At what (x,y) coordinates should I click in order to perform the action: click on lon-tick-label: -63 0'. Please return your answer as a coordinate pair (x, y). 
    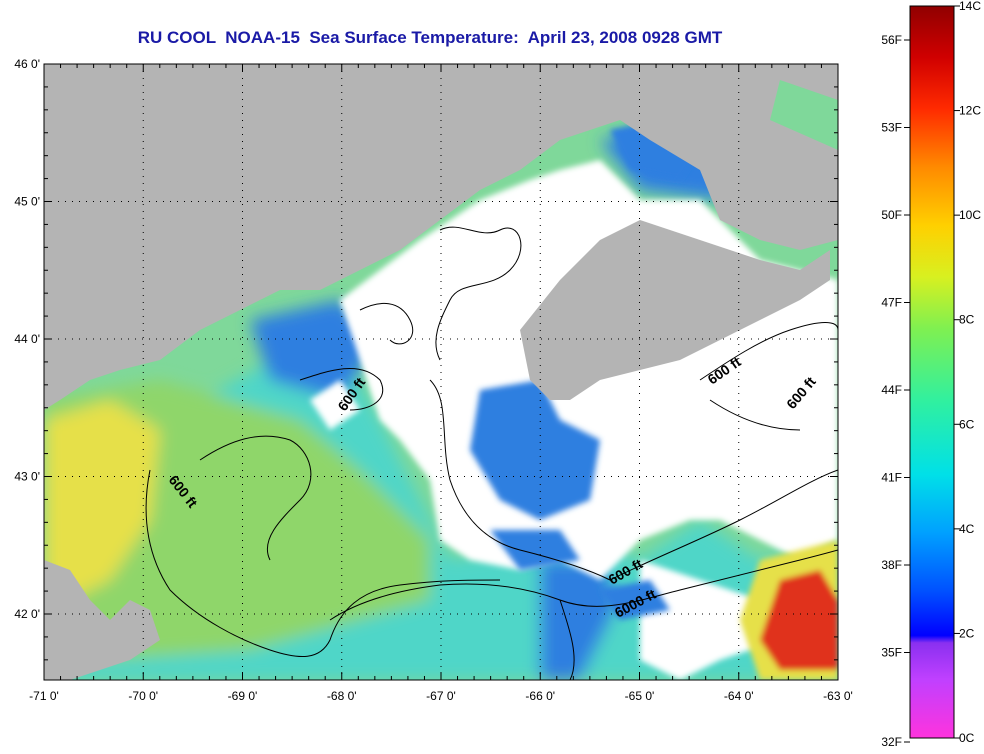
    Looking at the image, I should click on (838, 696).